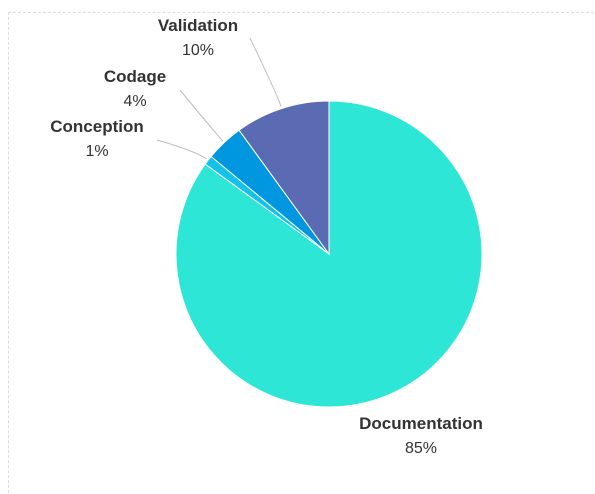  I want to click on slice-percent-codage: 4%, so click(134, 101).